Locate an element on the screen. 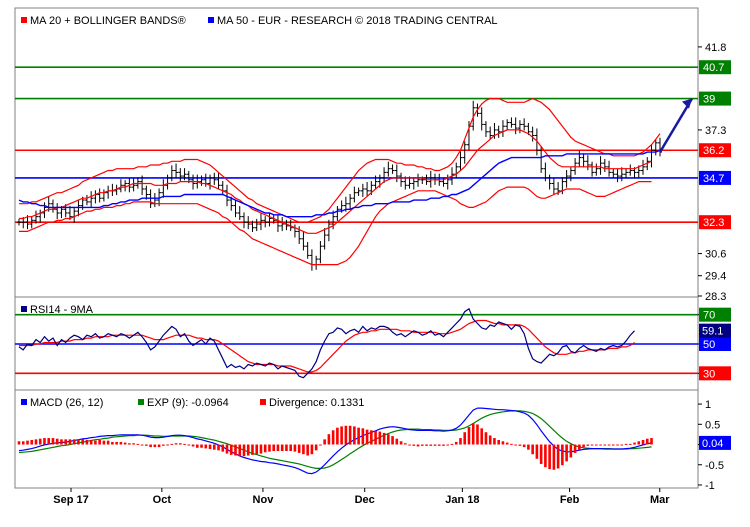 The width and height of the screenshot is (750, 527). legend-text-macd: MACD (26, 12) is located at coordinates (66, 403).